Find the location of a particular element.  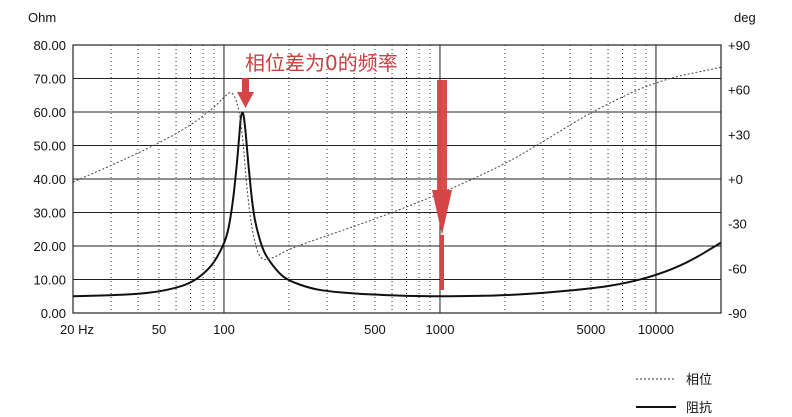

y-left-tick-label: 10.00 is located at coordinates (49, 280).